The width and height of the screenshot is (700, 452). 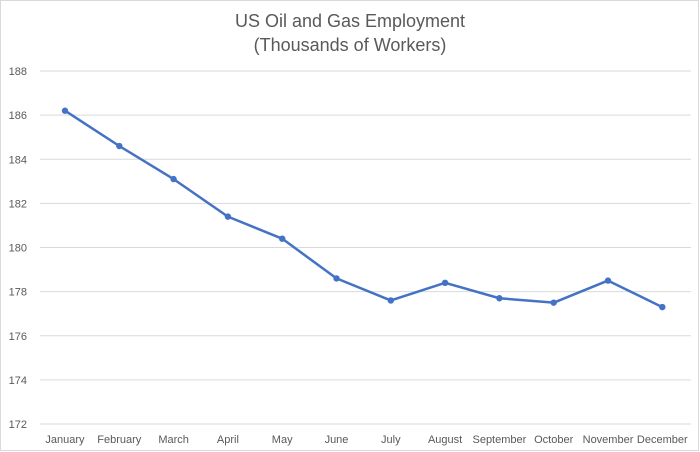 What do you see at coordinates (65, 110) in the screenshot?
I see `data-point-january` at bounding box center [65, 110].